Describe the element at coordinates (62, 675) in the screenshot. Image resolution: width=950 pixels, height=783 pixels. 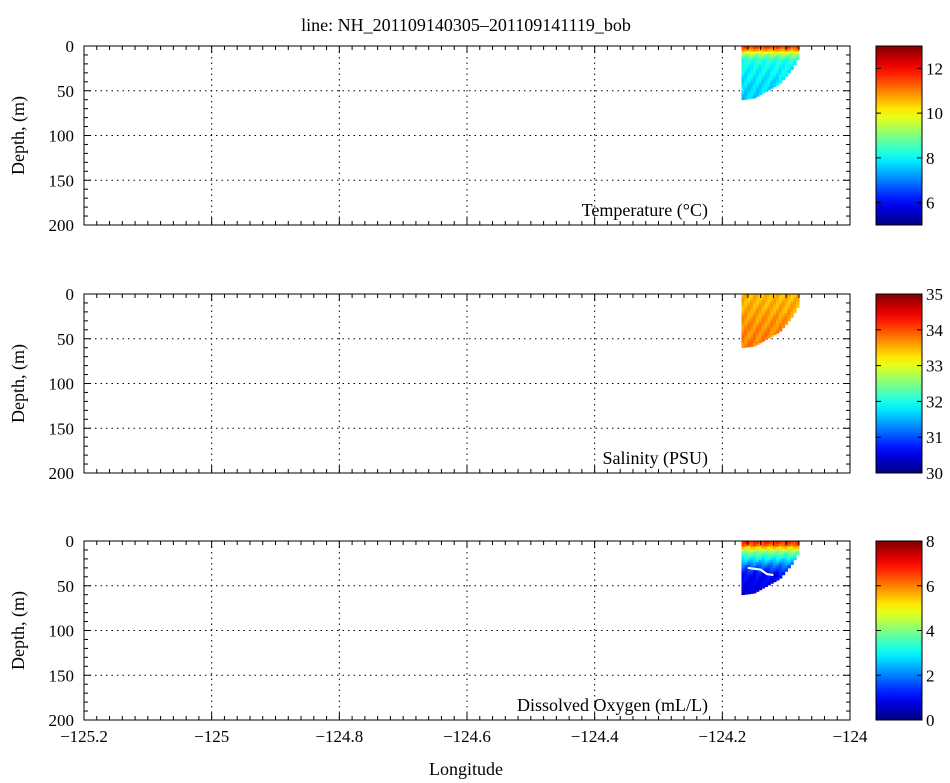
I see `y-tick-label: 150` at that location.